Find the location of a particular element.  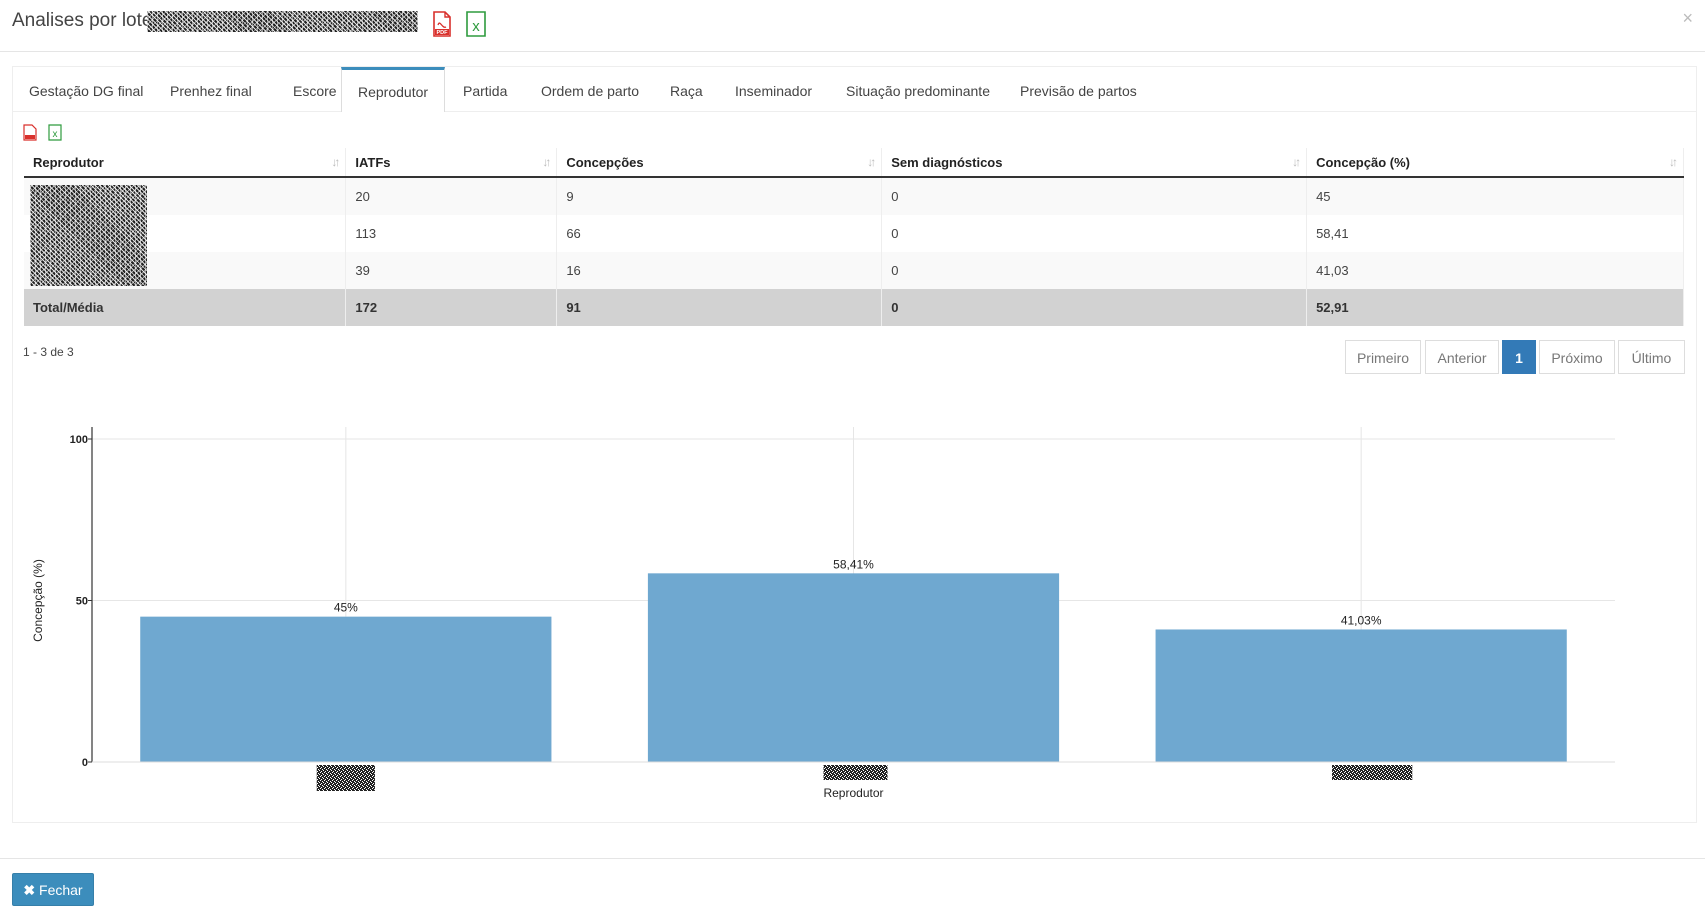

data-label: 45% is located at coordinates (346, 608).